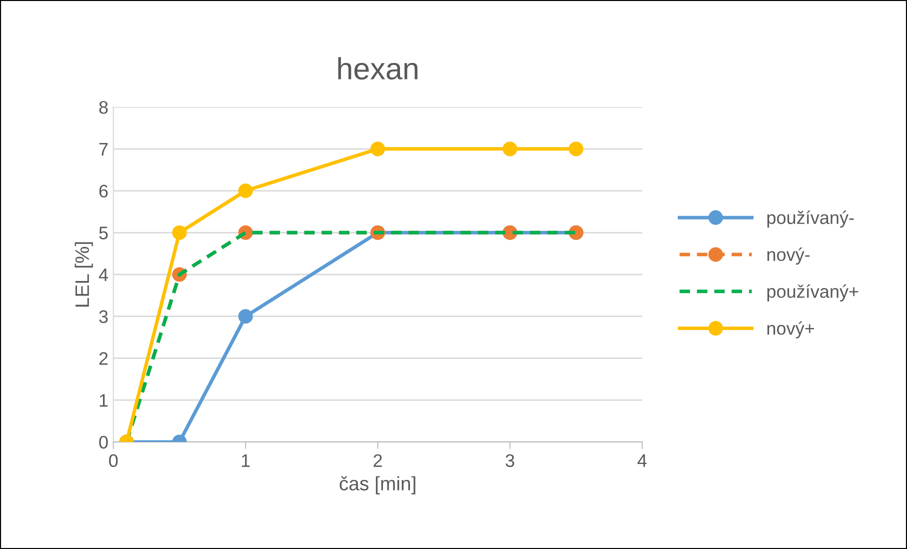 The width and height of the screenshot is (907, 549). What do you see at coordinates (378, 485) in the screenshot?
I see `x-axis-title: čas [min]` at bounding box center [378, 485].